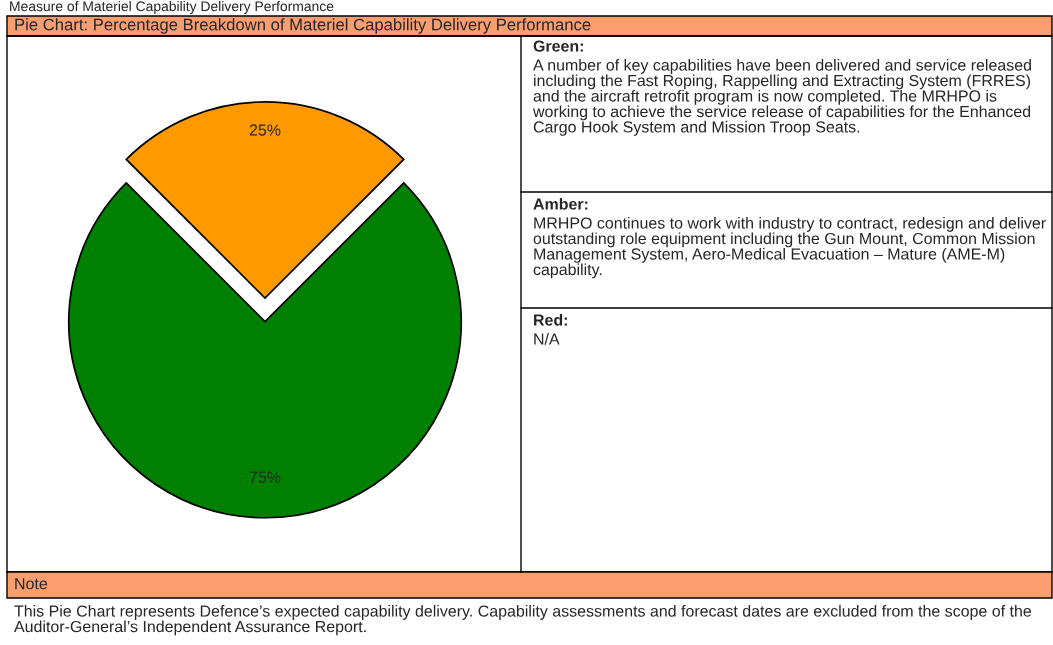  Describe the element at coordinates (303, 26) in the screenshot. I see `chart-title: Pie Chart: Percentage Breakdown of Materiel Capability Delivery Performance` at that location.